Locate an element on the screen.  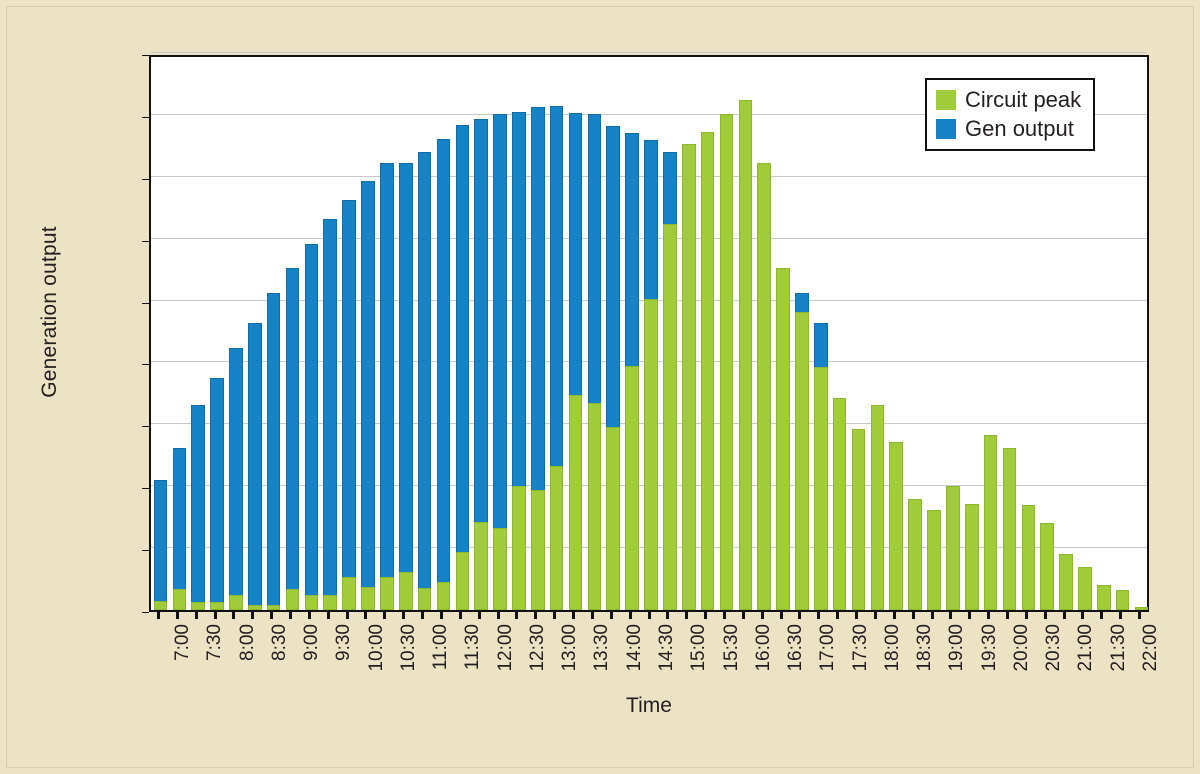
x-axis-tick-label: 14:30 is located at coordinates (666, 648).